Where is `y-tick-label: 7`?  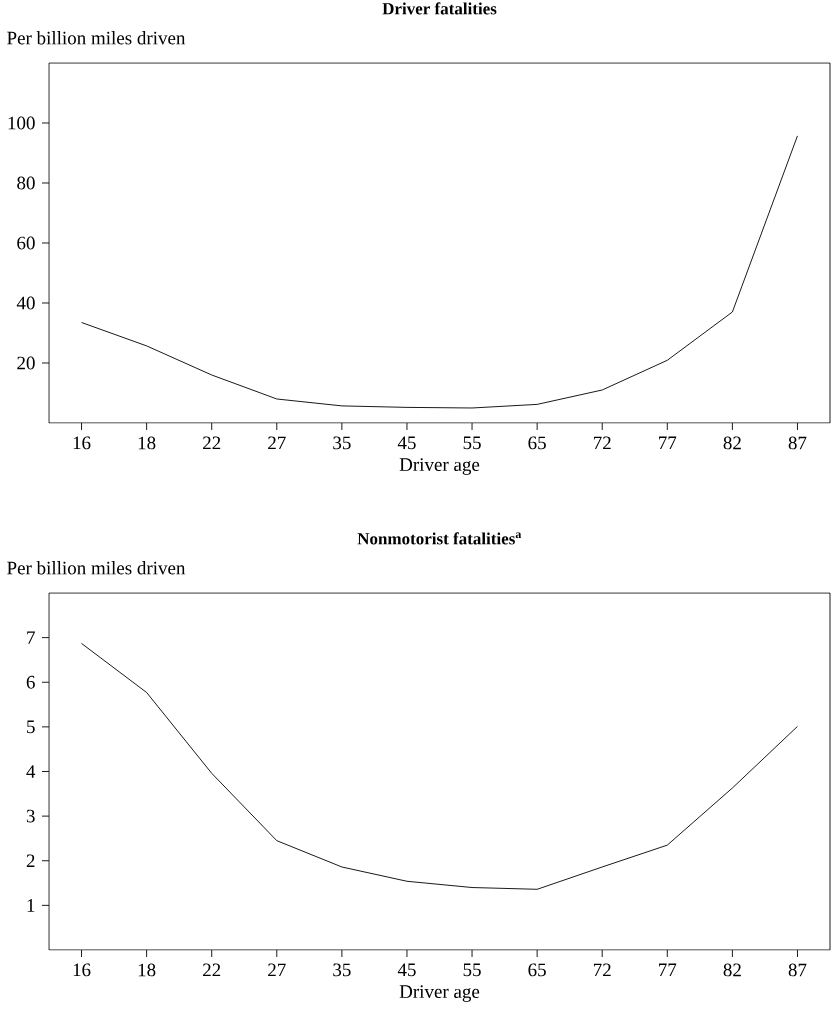
y-tick-label: 7 is located at coordinates (31, 637).